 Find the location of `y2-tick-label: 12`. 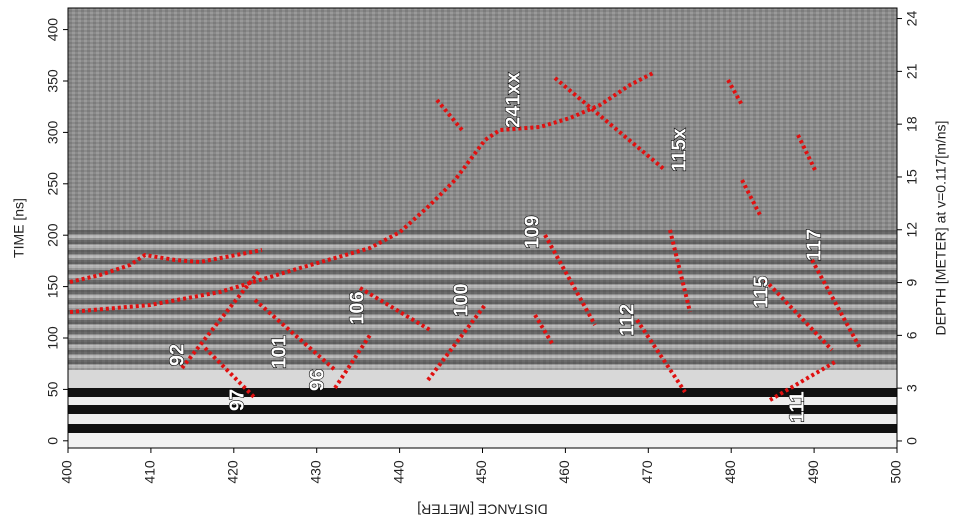

y2-tick-label: 12 is located at coordinates (912, 230).